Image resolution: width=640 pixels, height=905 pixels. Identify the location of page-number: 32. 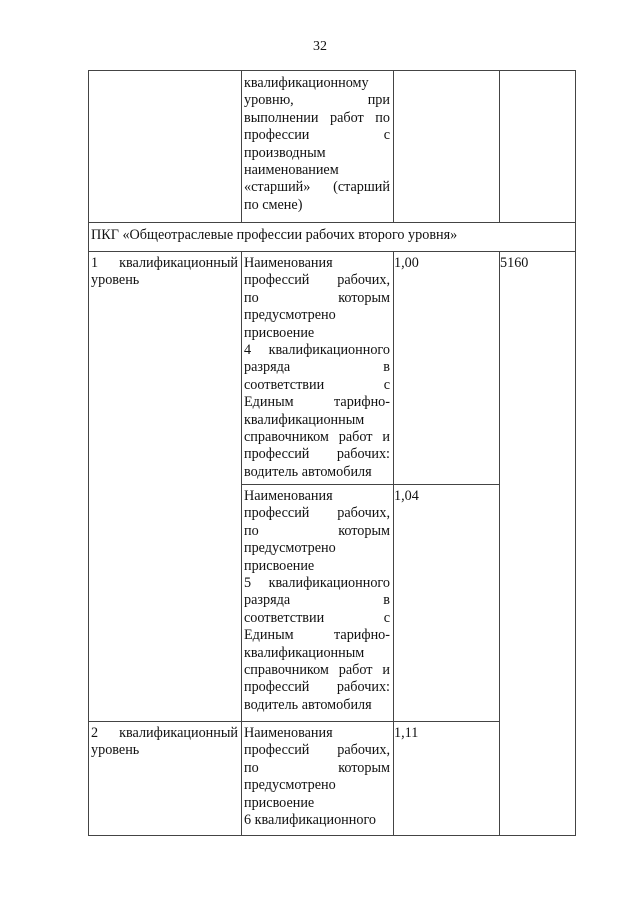
(320, 46).